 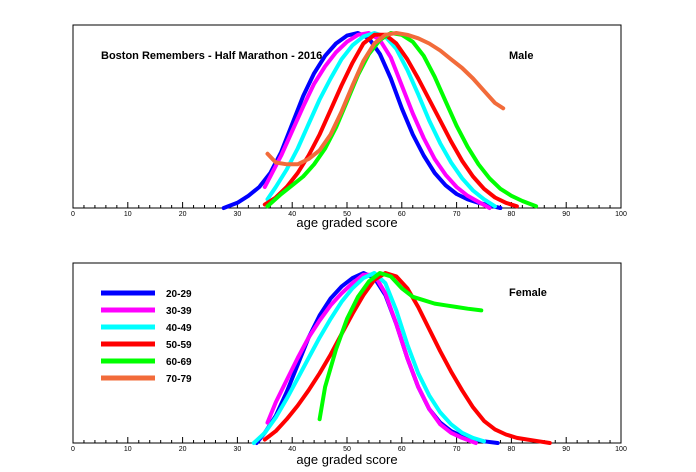 I want to click on male-x-tick-label: 70, so click(x=457, y=214).